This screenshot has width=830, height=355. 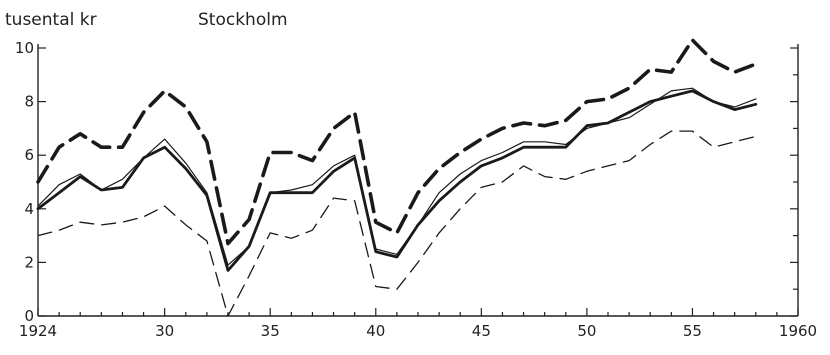 I want to click on x-tick-label: 40, so click(x=375, y=331).